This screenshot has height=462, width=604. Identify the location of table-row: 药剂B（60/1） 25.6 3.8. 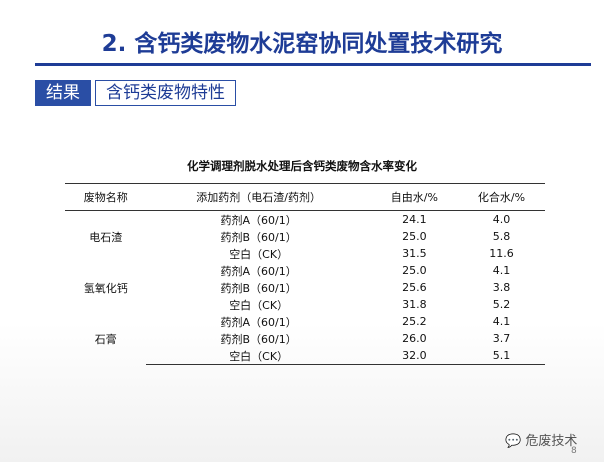
(305, 287).